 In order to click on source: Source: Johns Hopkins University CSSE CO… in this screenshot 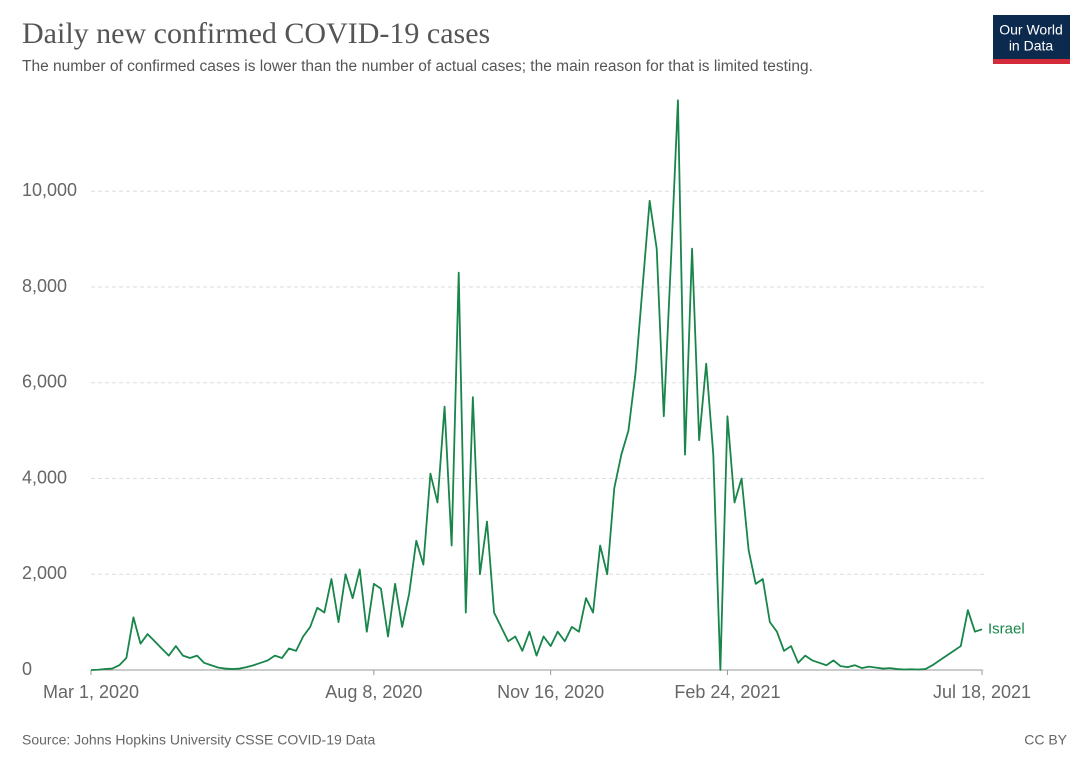, I will do `click(198, 740)`.